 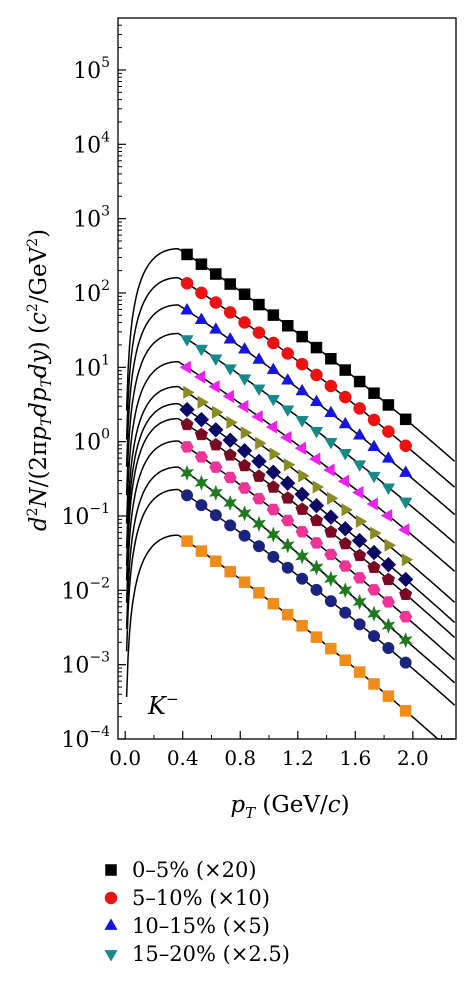 What do you see at coordinates (163, 705) in the screenshot?
I see `particle-label: K−` at bounding box center [163, 705].